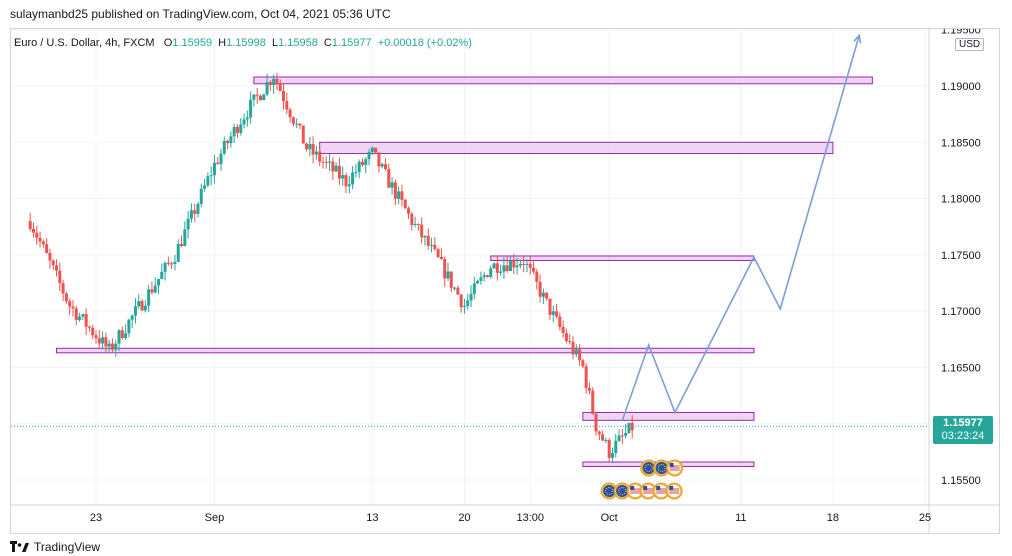 The width and height of the screenshot is (1012, 556). Describe the element at coordinates (67, 547) in the screenshot. I see `footer-brand-text: TradingView` at that location.